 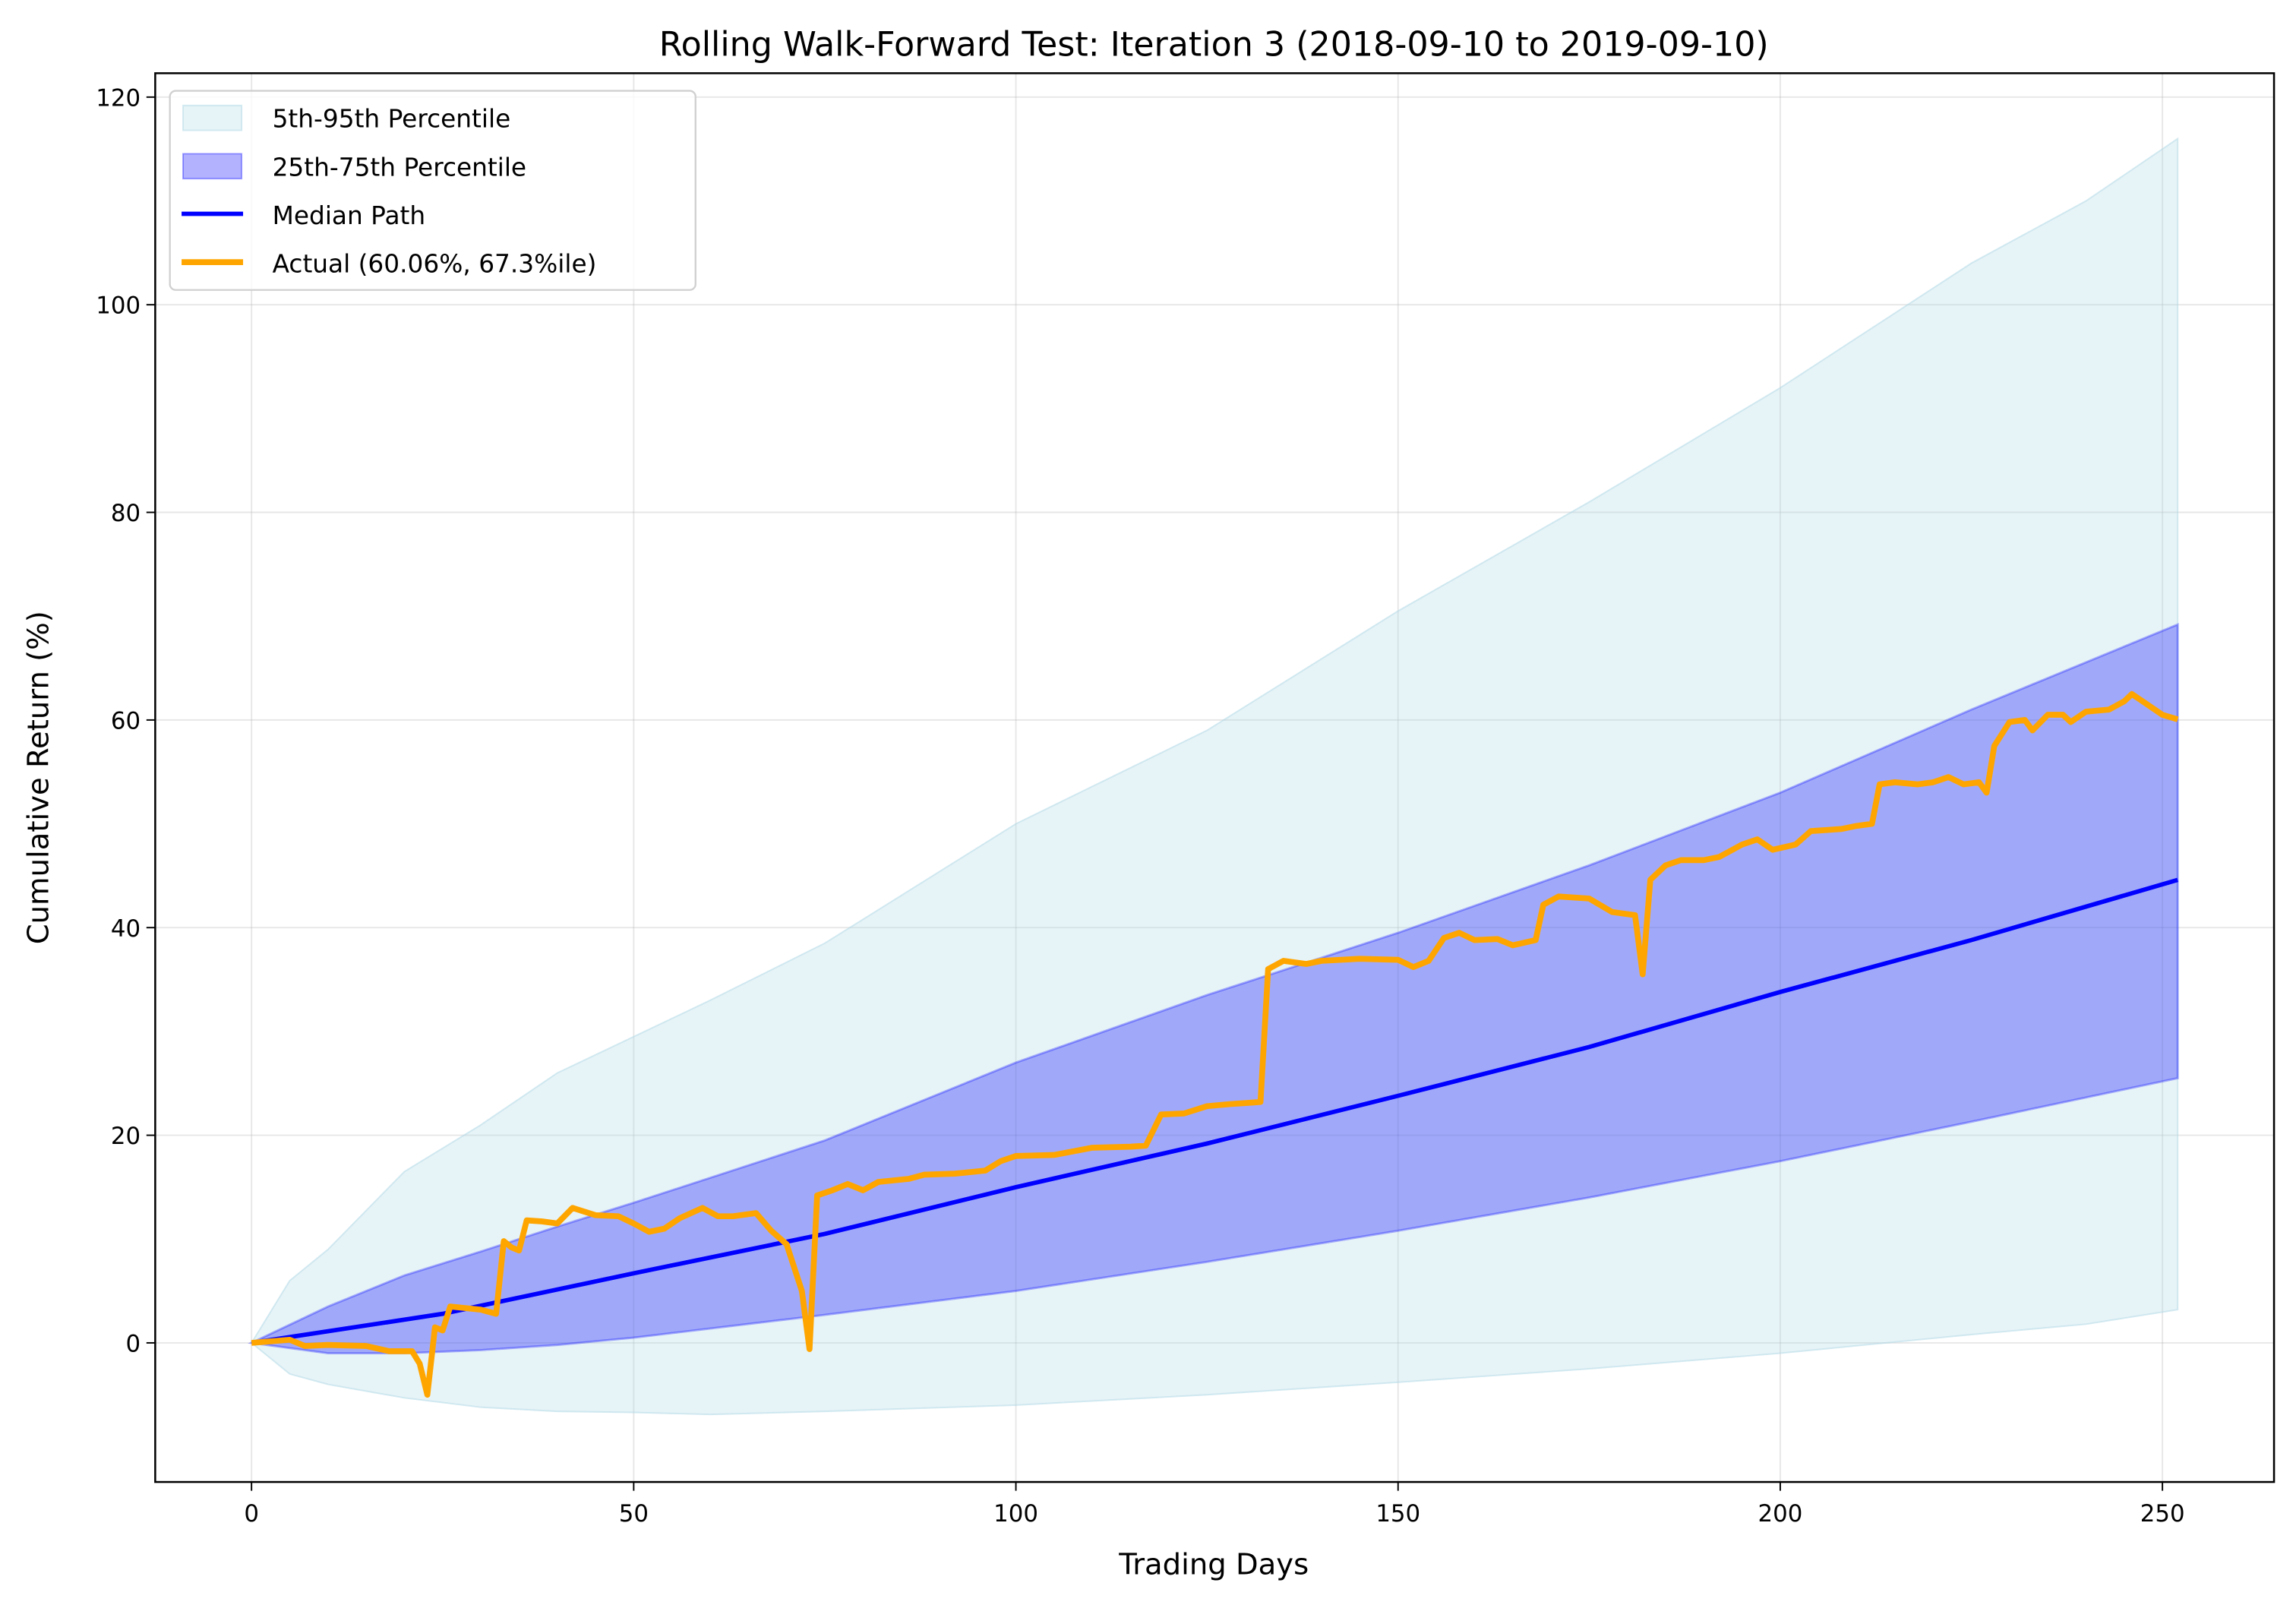 What do you see at coordinates (1397, 1514) in the screenshot?
I see `x-tick-label: 150` at bounding box center [1397, 1514].